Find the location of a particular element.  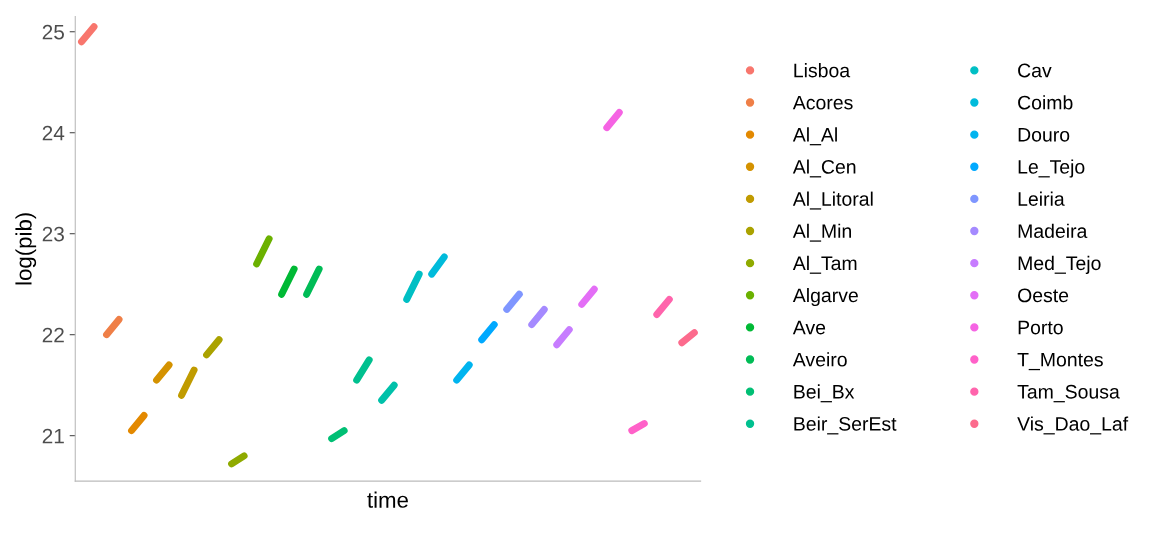

legend-label: Aveiro is located at coordinates (819, 359).